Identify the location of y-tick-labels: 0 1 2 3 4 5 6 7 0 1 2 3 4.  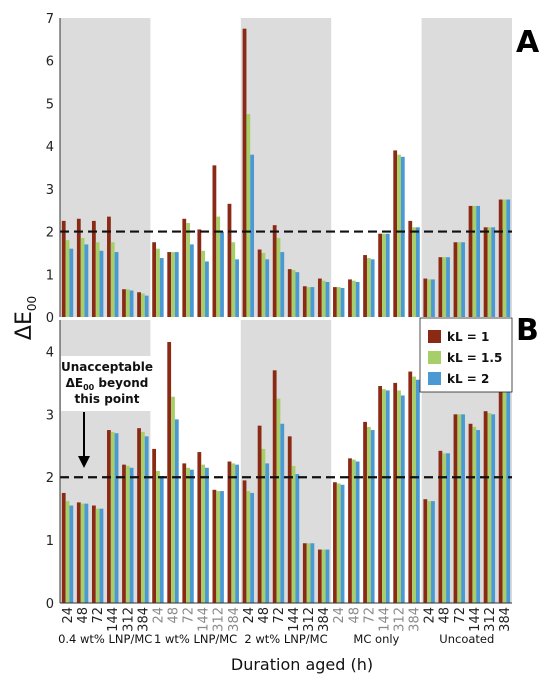
(50, 312).